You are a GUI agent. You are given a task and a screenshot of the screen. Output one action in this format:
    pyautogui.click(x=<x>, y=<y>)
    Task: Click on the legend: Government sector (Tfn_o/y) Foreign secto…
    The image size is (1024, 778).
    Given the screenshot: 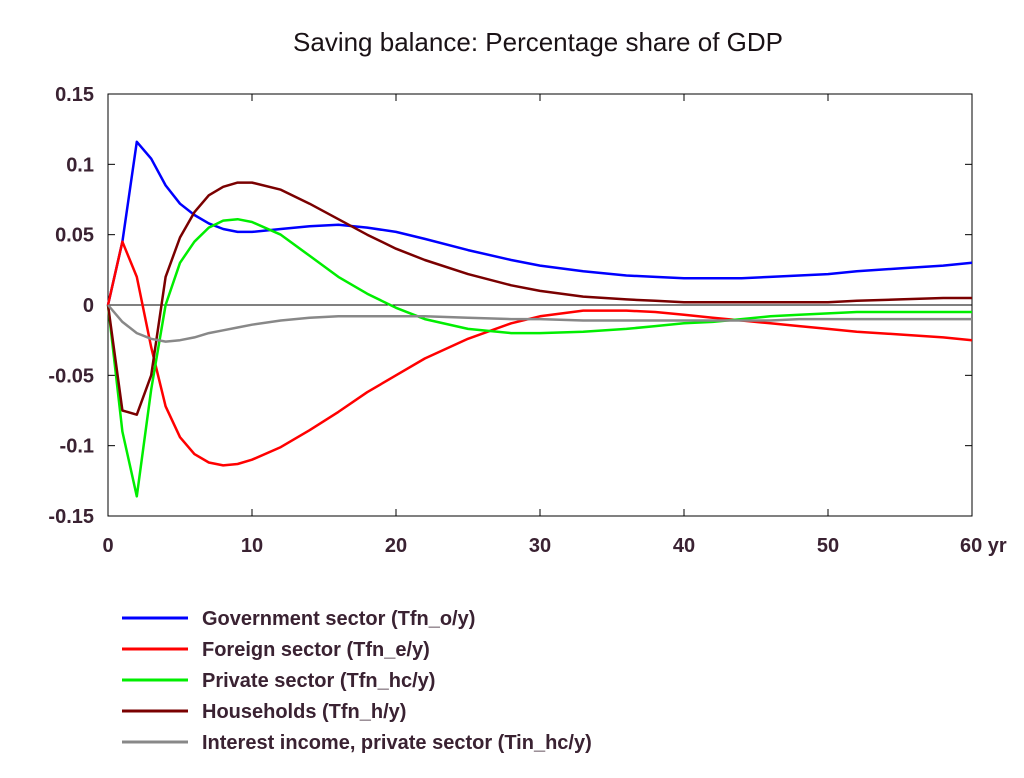 What is the action you would take?
    pyautogui.click(x=357, y=681)
    